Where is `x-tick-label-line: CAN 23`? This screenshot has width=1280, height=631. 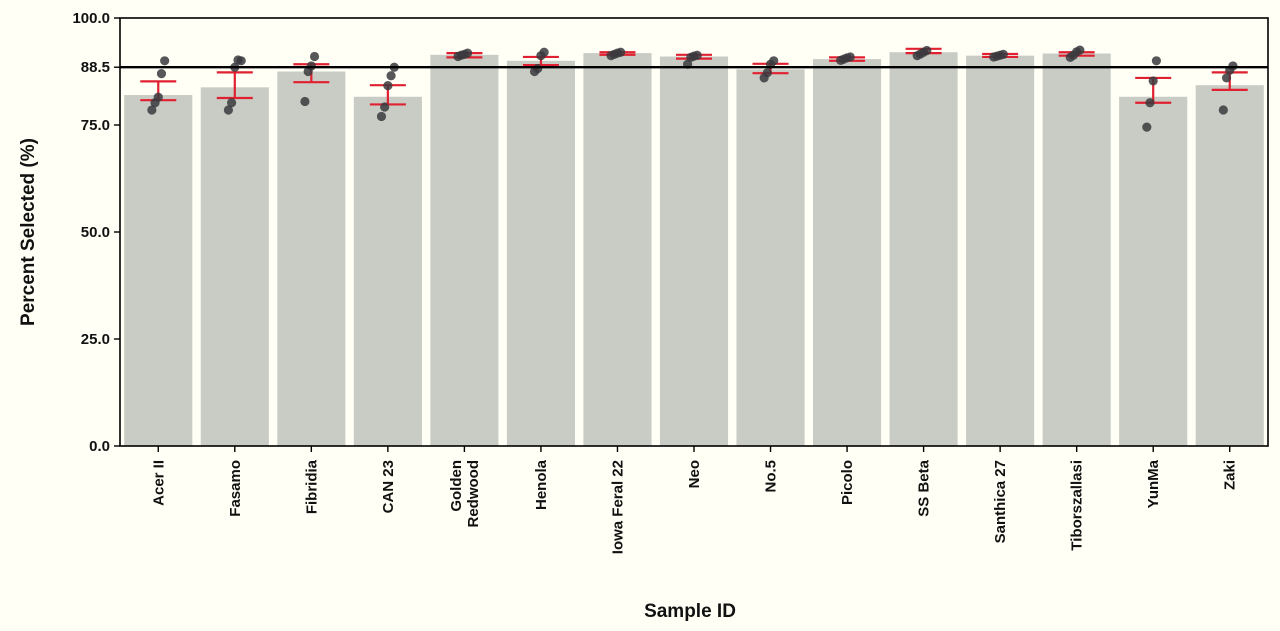 x-tick-label-line: CAN 23 is located at coordinates (388, 486).